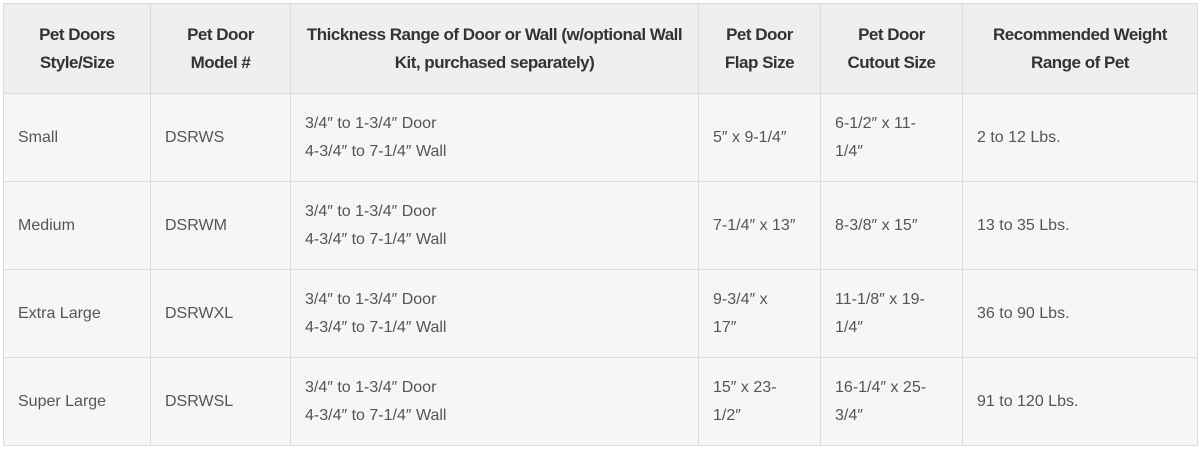  Describe the element at coordinates (199, 313) in the screenshot. I see `cell-text: DSRWXL` at that location.